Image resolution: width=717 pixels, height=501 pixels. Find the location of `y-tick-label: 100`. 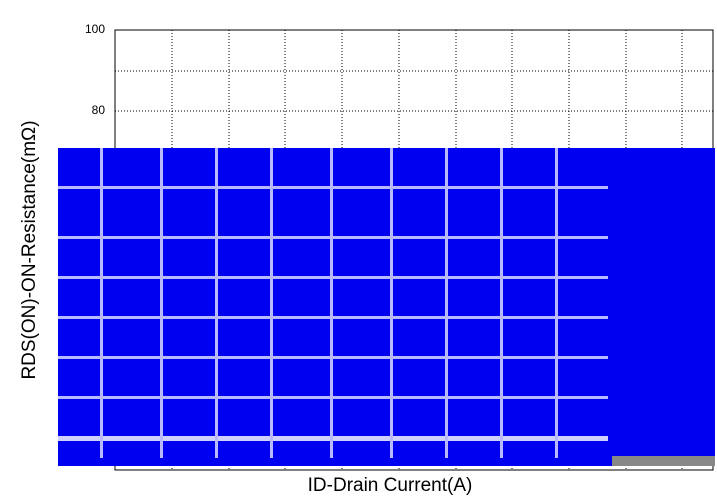

y-tick-label: 100 is located at coordinates (95, 29).